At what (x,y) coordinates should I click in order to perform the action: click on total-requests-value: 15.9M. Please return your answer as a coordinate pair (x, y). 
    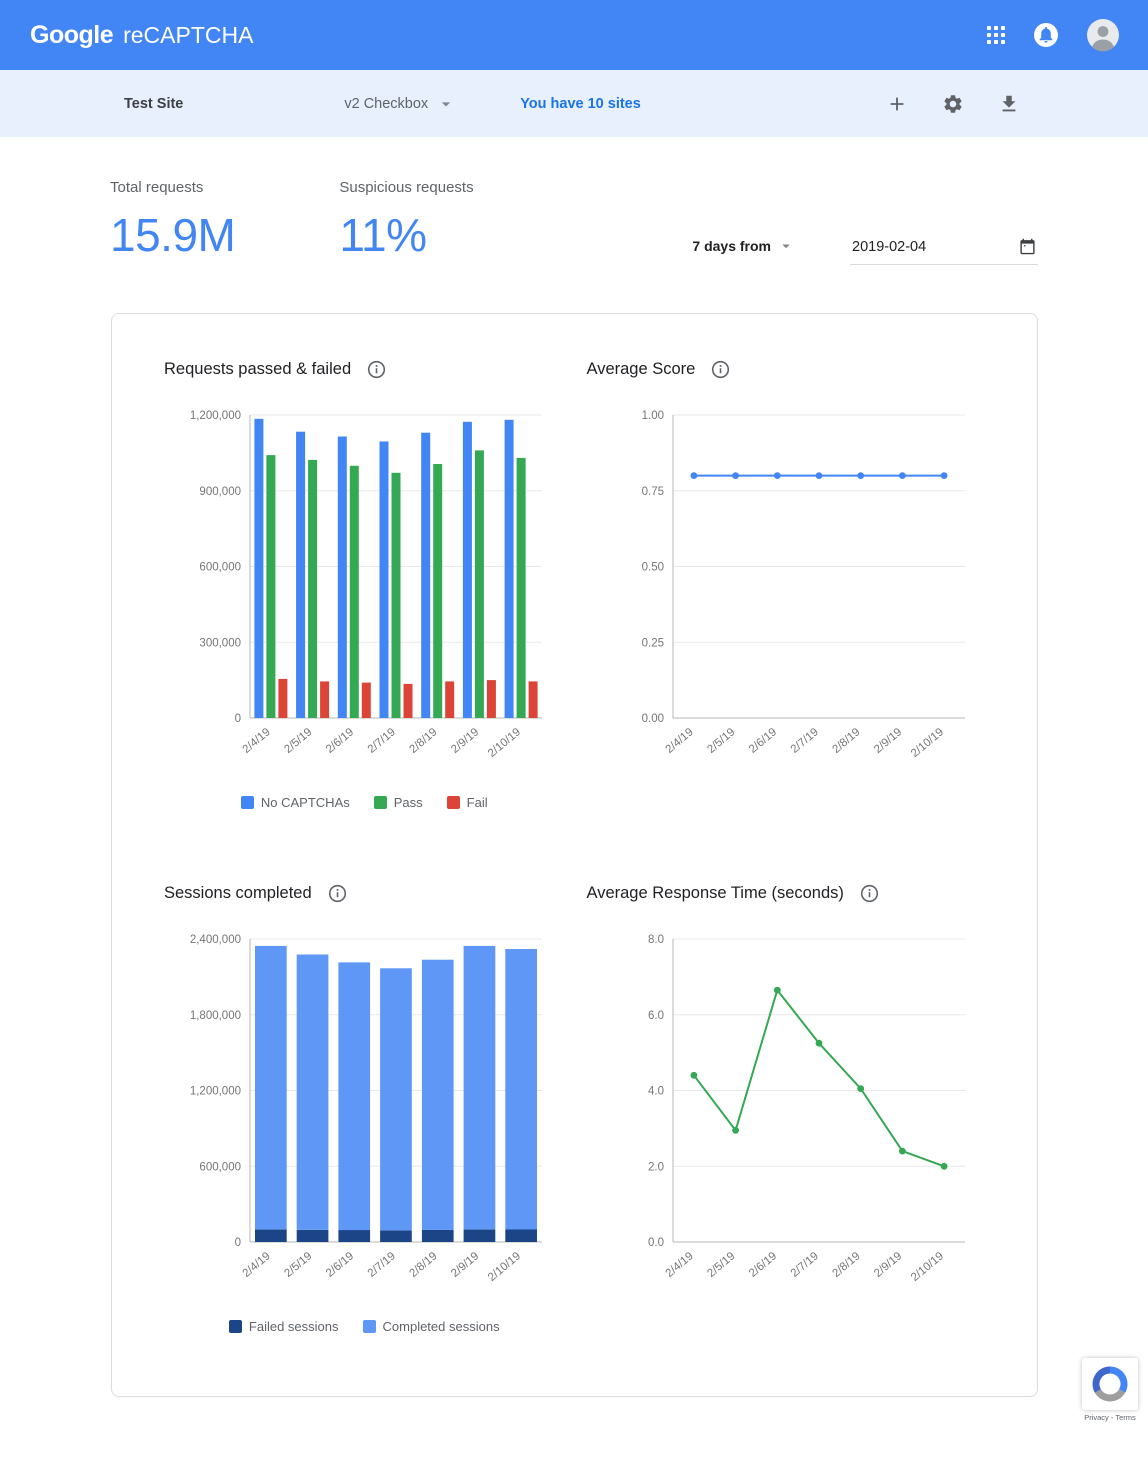
    Looking at the image, I should click on (173, 235).